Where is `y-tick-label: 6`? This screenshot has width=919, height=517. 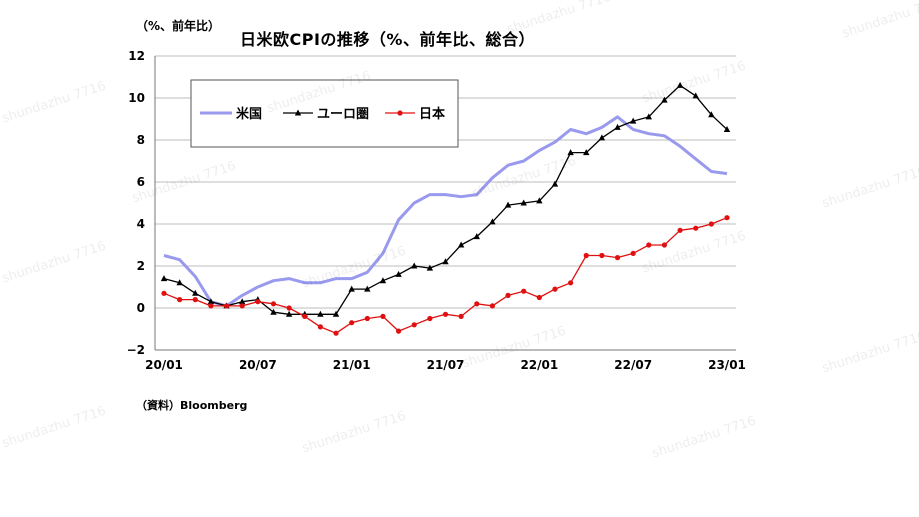
y-tick-label: 6 is located at coordinates (141, 182).